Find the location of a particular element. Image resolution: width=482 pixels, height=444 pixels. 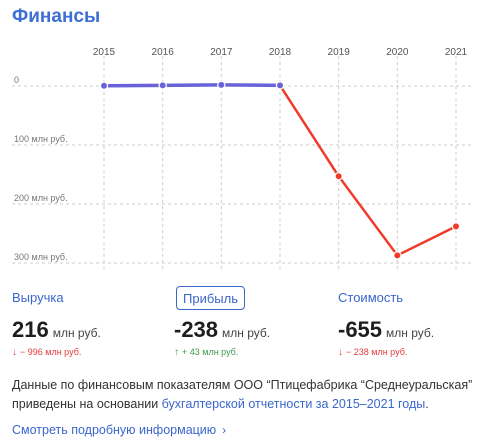

x-tick-label: 2016 is located at coordinates (163, 52).